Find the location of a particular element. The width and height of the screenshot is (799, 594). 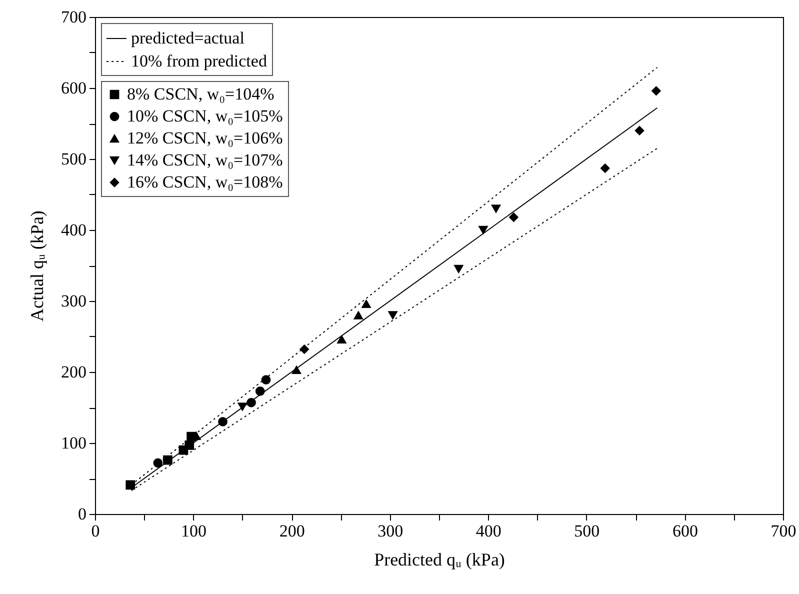

x-tick-label: 600 is located at coordinates (685, 531).